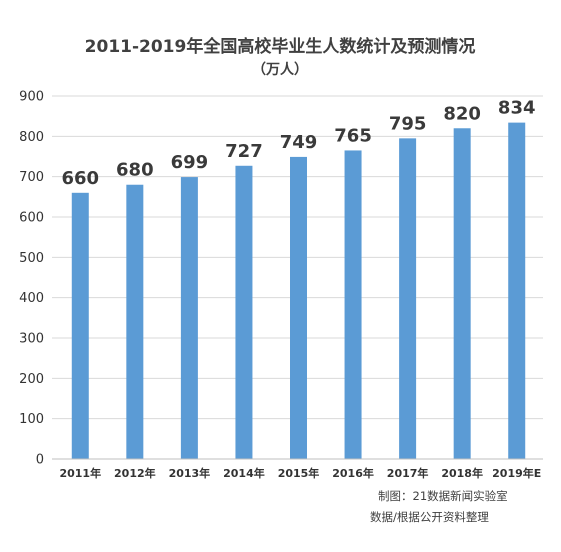  Describe the element at coordinates (462, 473) in the screenshot. I see `x-tick-label: 2018年` at that location.